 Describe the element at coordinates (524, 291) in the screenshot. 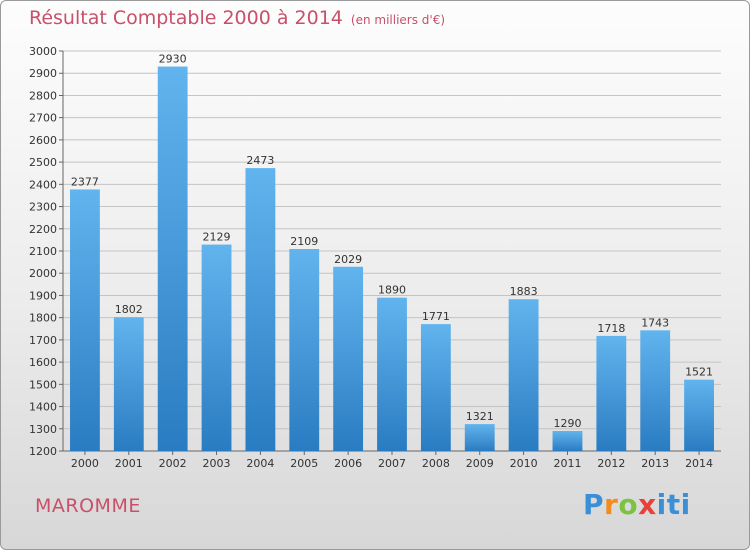

I see `data-label: 1883` at that location.